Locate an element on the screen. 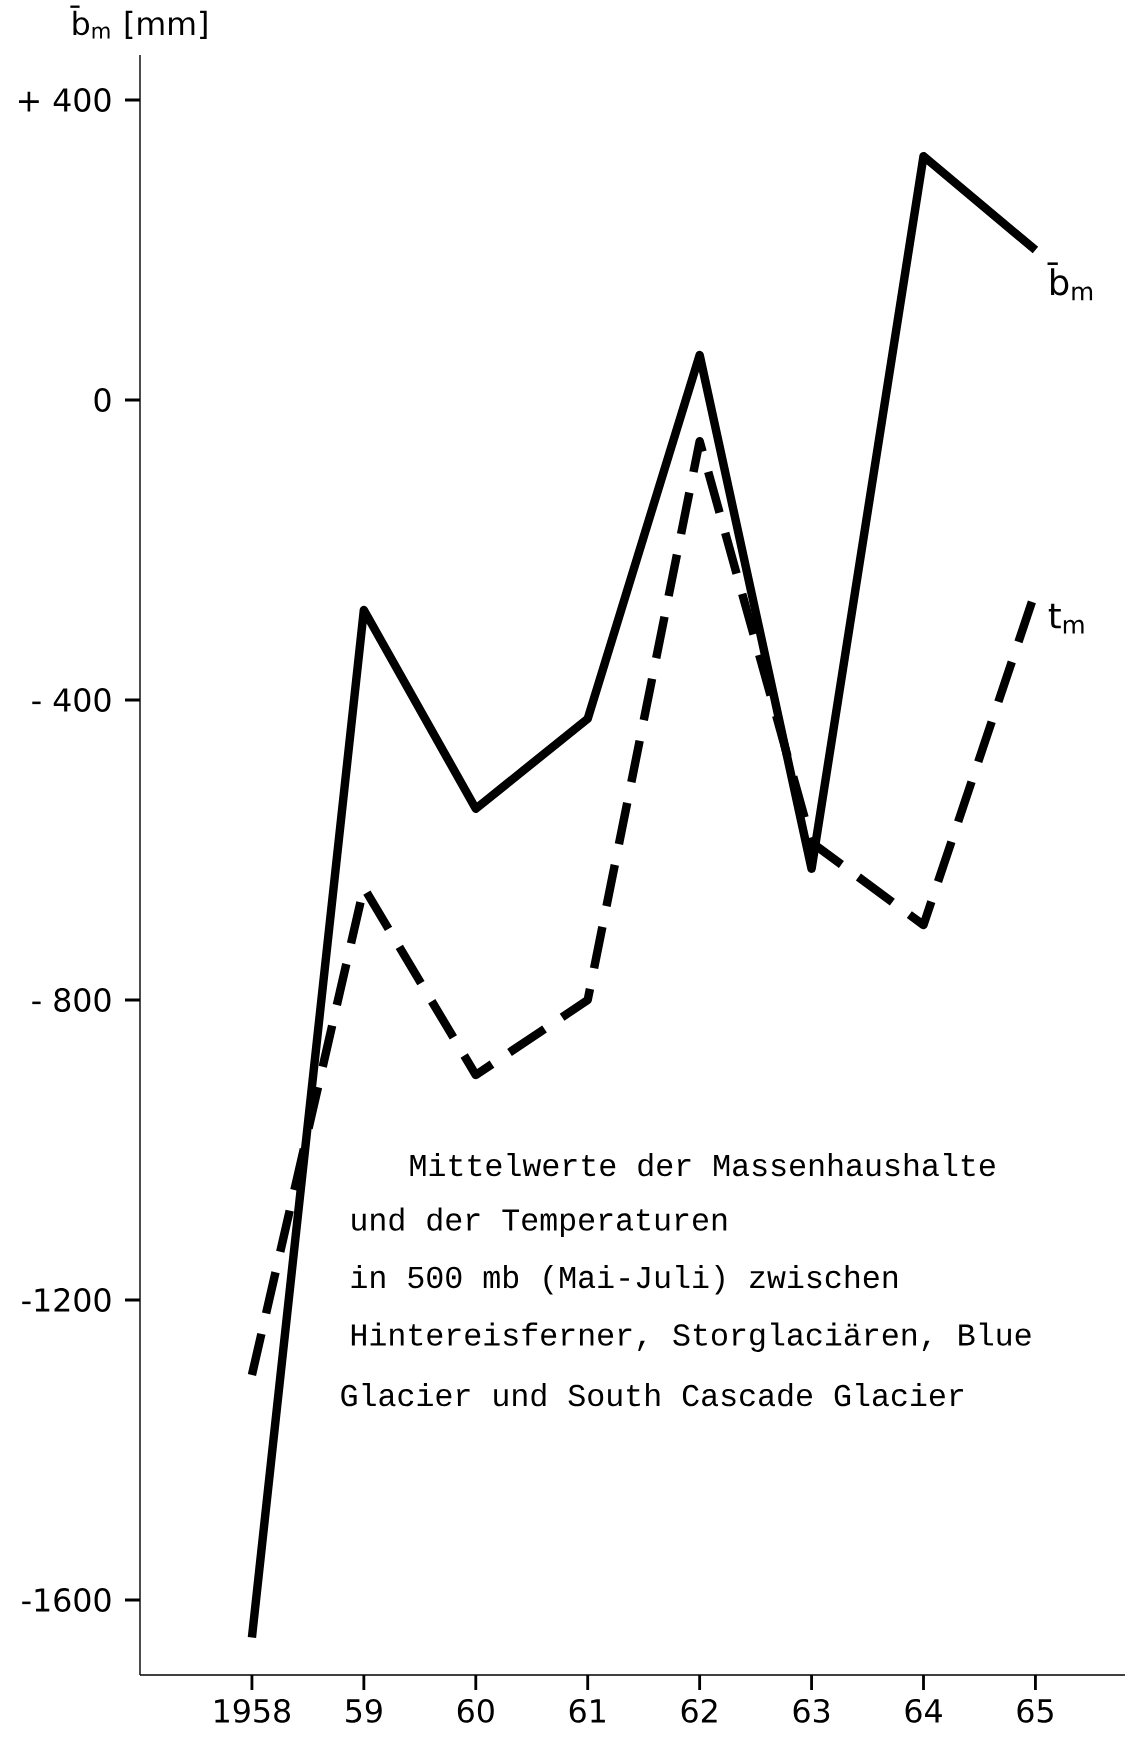 This screenshot has height=1743, width=1142. y-tick-label: -1600 is located at coordinates (66, 1600).